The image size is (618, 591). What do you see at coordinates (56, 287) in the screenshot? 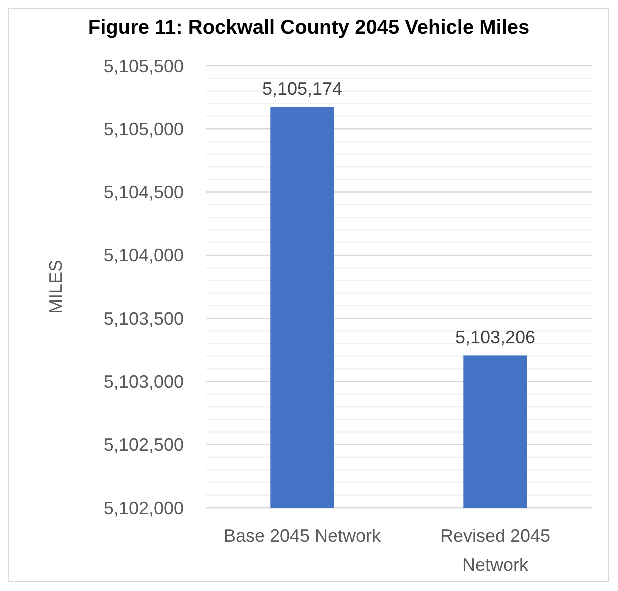
I see `y-axis-title: MILES` at bounding box center [56, 287].